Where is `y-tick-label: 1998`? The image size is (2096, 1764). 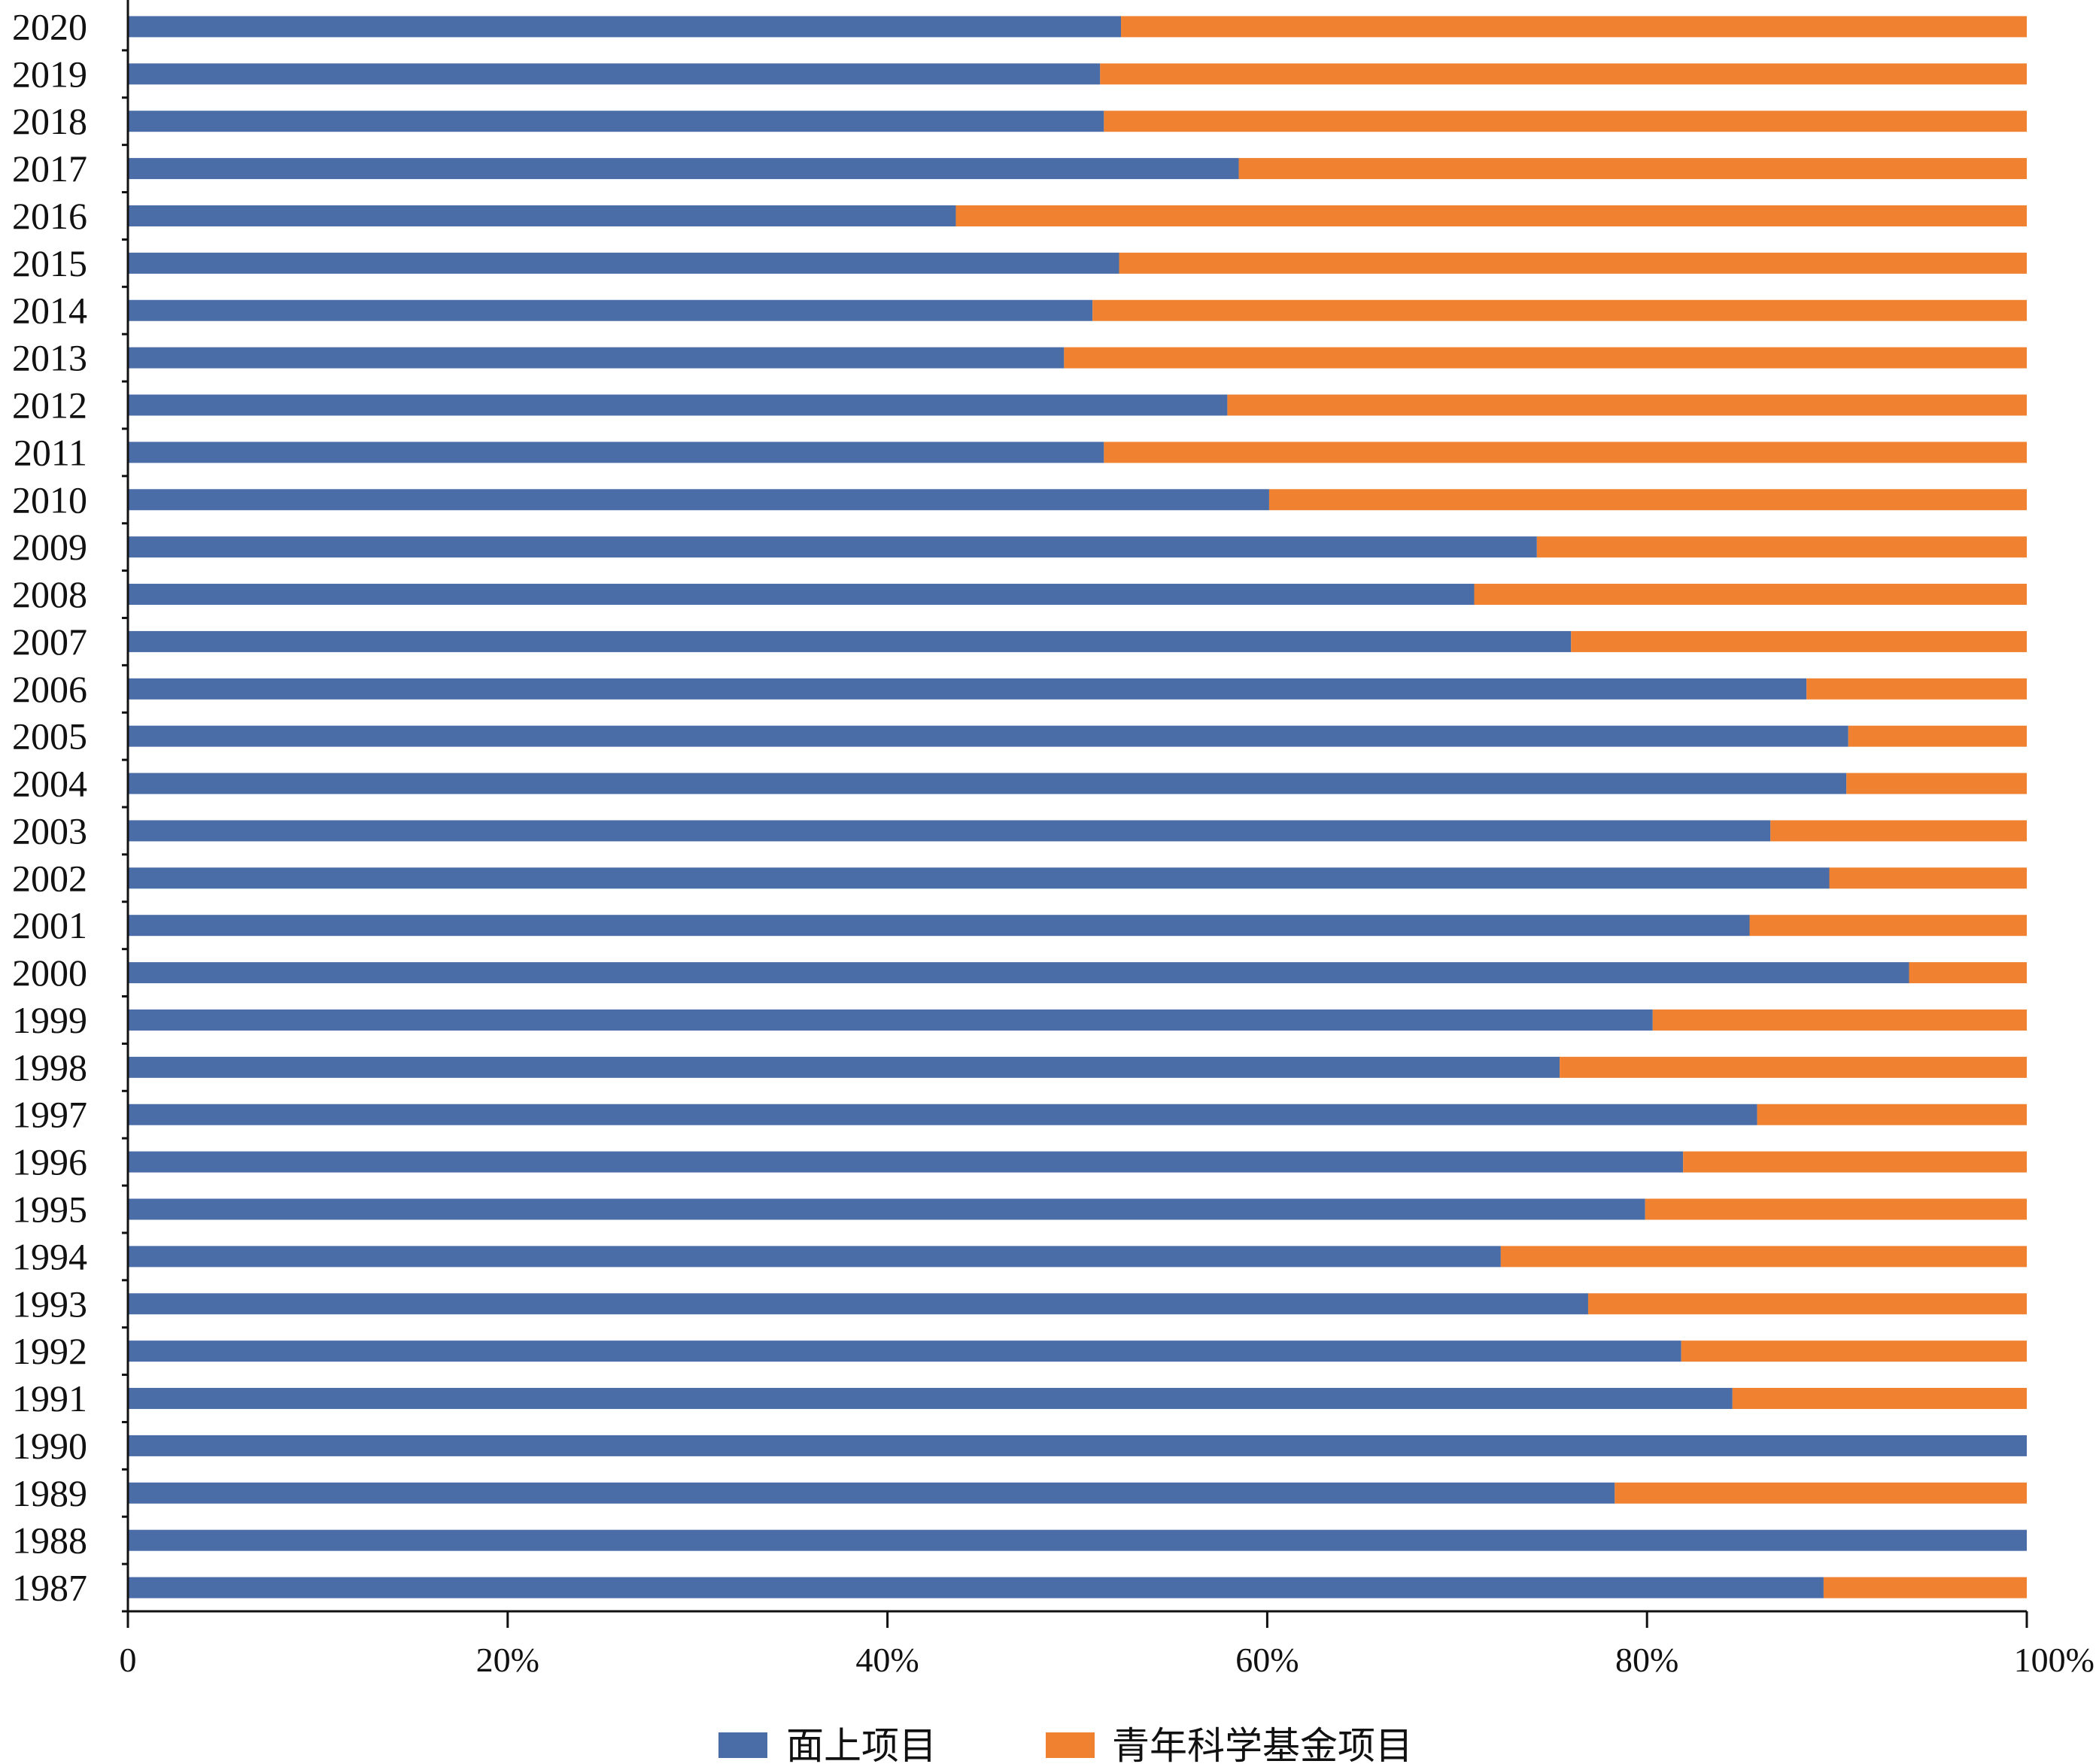
y-tick-label: 1998 is located at coordinates (49, 1067).